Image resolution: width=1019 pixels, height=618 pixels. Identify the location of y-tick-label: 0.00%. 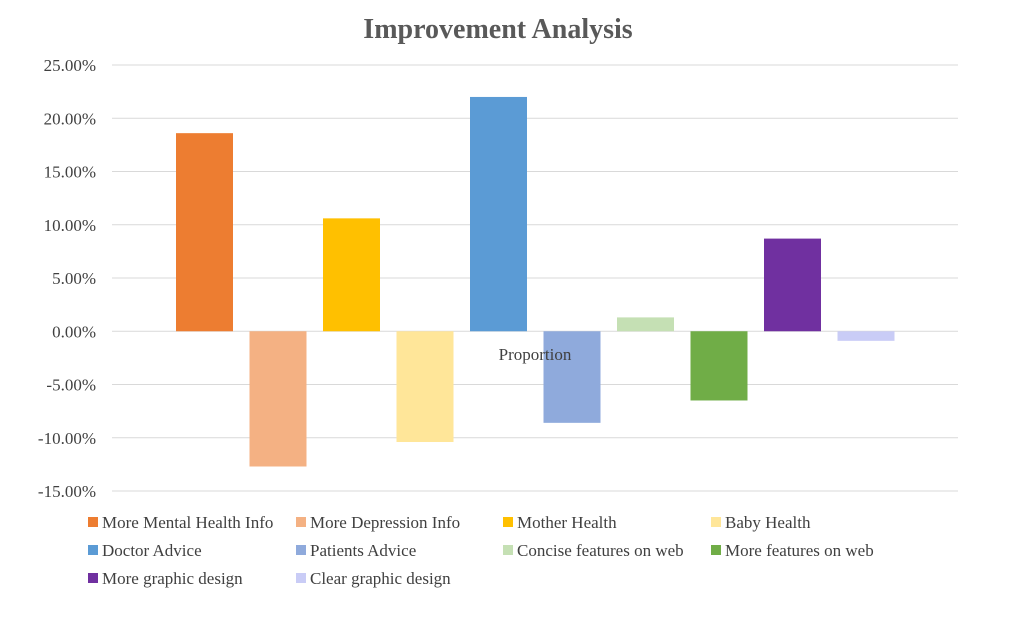
(74, 331).